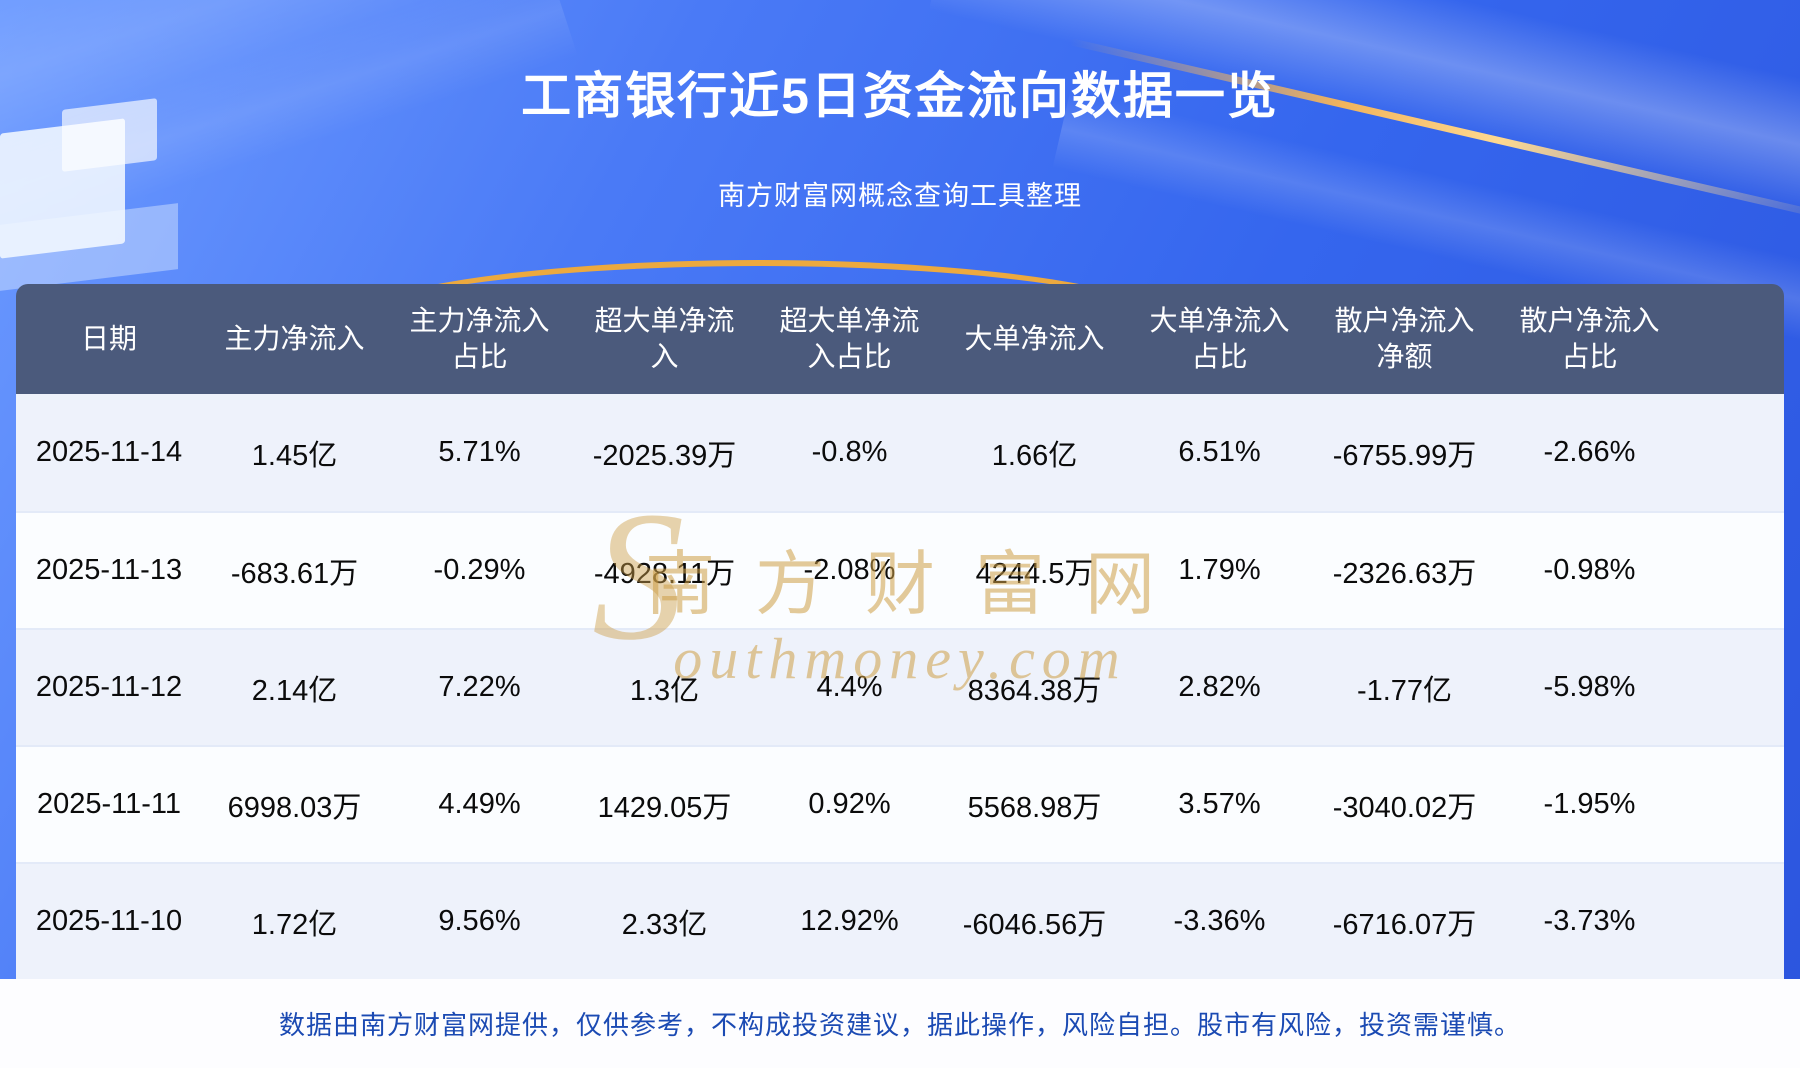  I want to click on cell: 4244.5万, so click(1034, 573).